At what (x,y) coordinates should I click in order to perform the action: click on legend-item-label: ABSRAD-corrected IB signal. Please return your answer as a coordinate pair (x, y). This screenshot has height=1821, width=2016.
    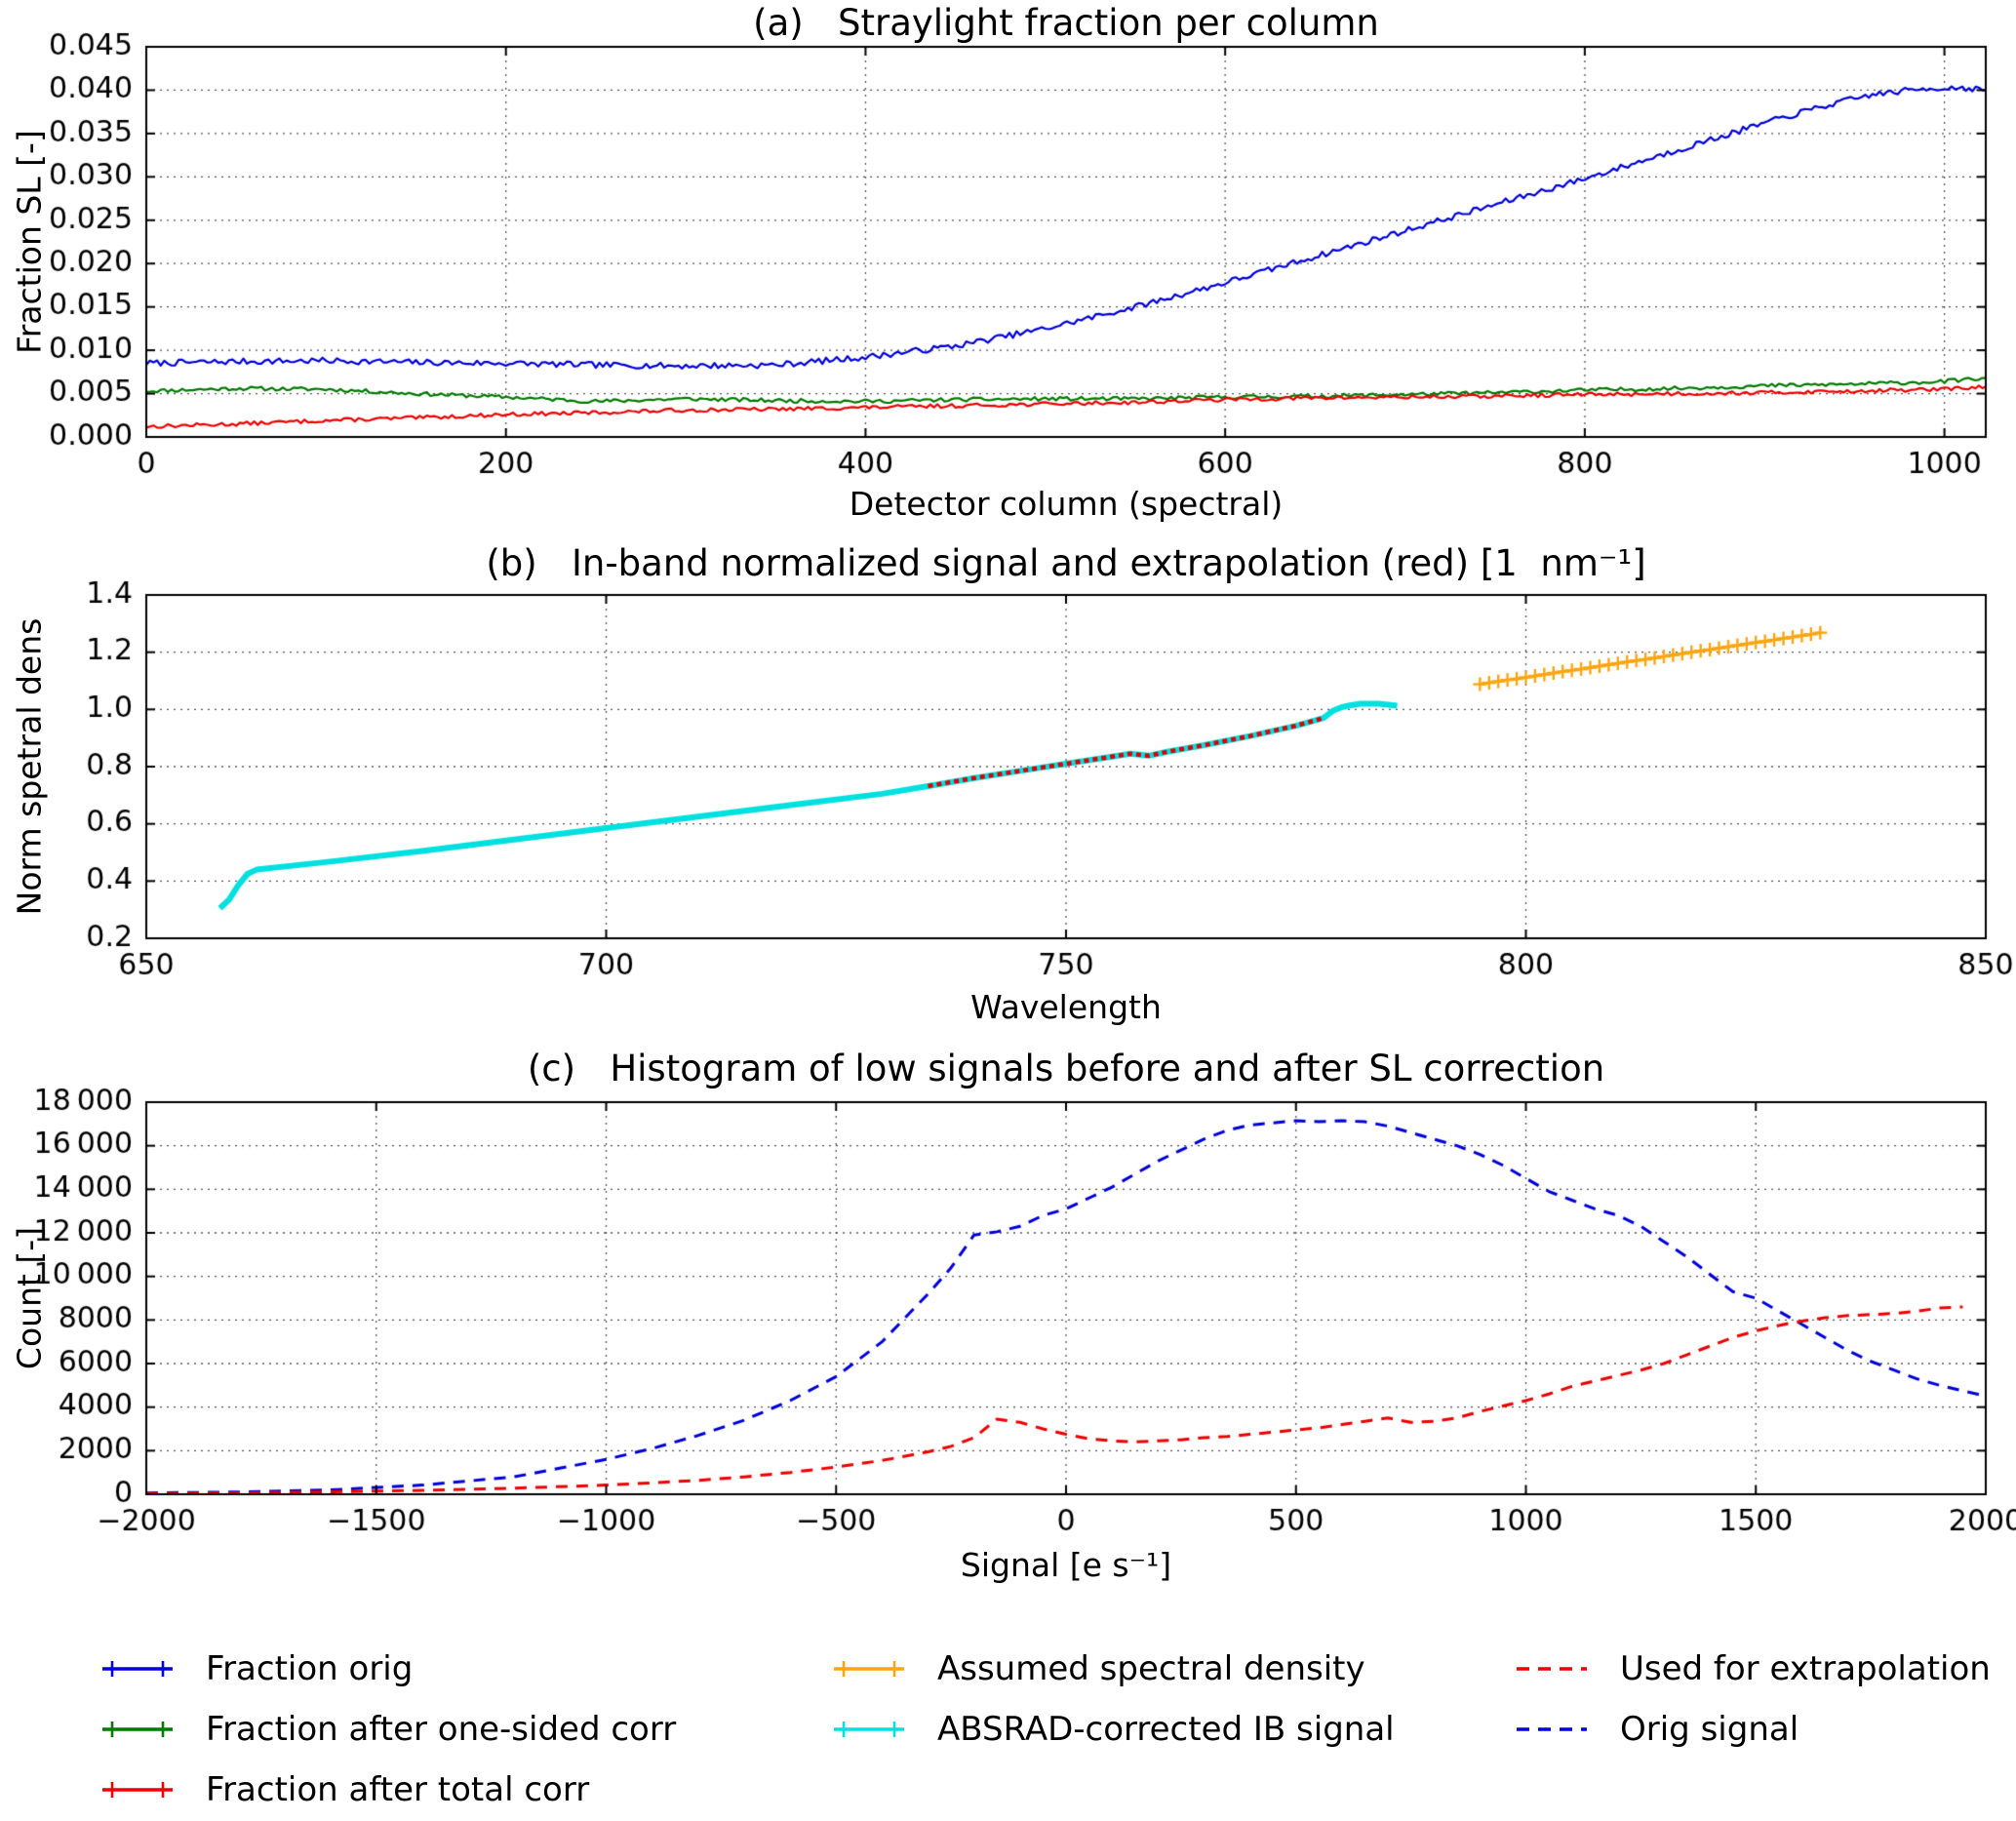
    Looking at the image, I should click on (1166, 1730).